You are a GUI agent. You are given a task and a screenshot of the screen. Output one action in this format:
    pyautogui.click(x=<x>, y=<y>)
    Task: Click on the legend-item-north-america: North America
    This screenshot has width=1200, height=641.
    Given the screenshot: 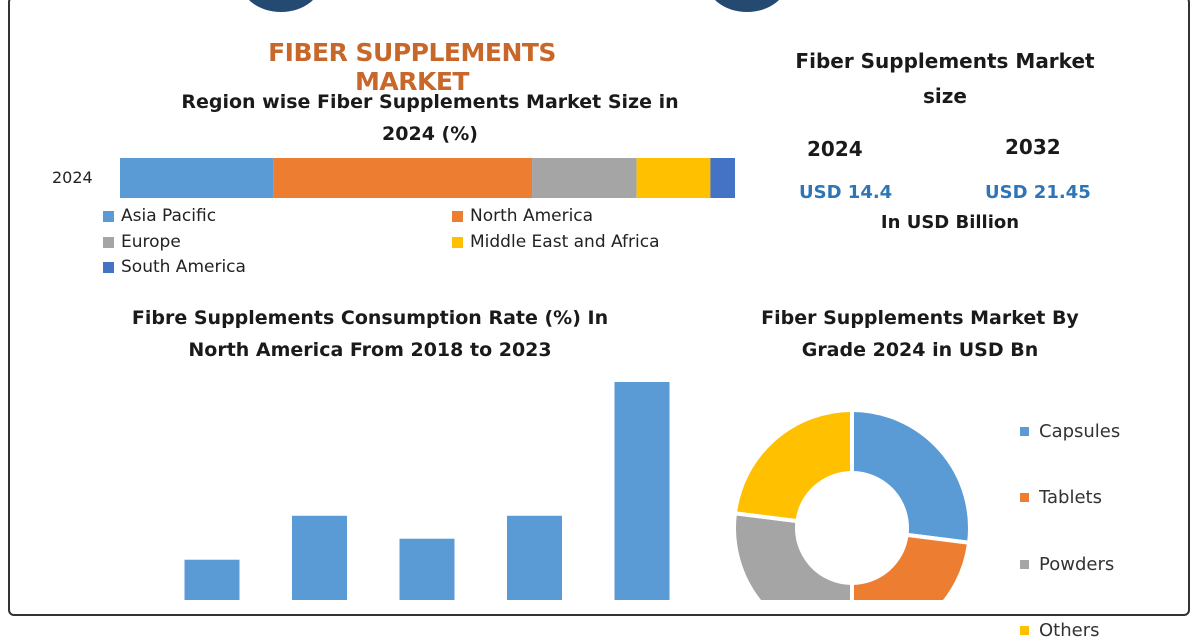 What is the action you would take?
    pyautogui.click(x=522, y=216)
    